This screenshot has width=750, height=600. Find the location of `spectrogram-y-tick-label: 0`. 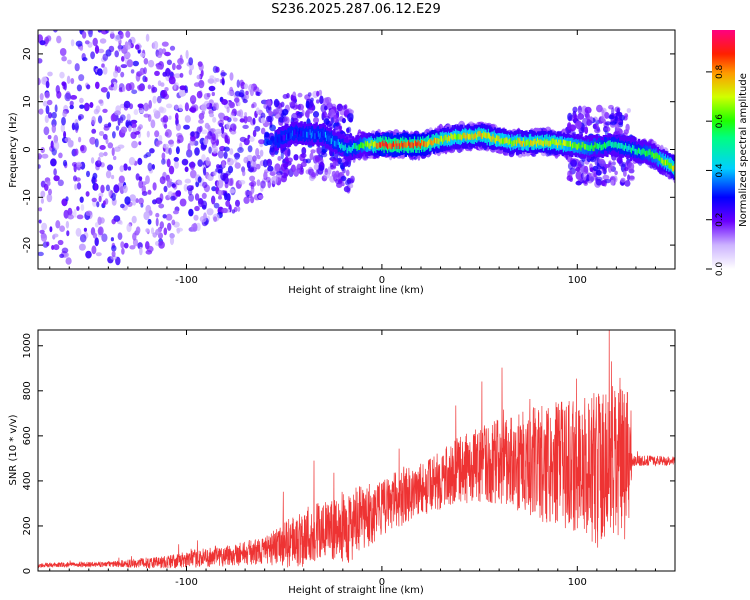

spectrogram-y-tick-label: 0 is located at coordinates (27, 149).